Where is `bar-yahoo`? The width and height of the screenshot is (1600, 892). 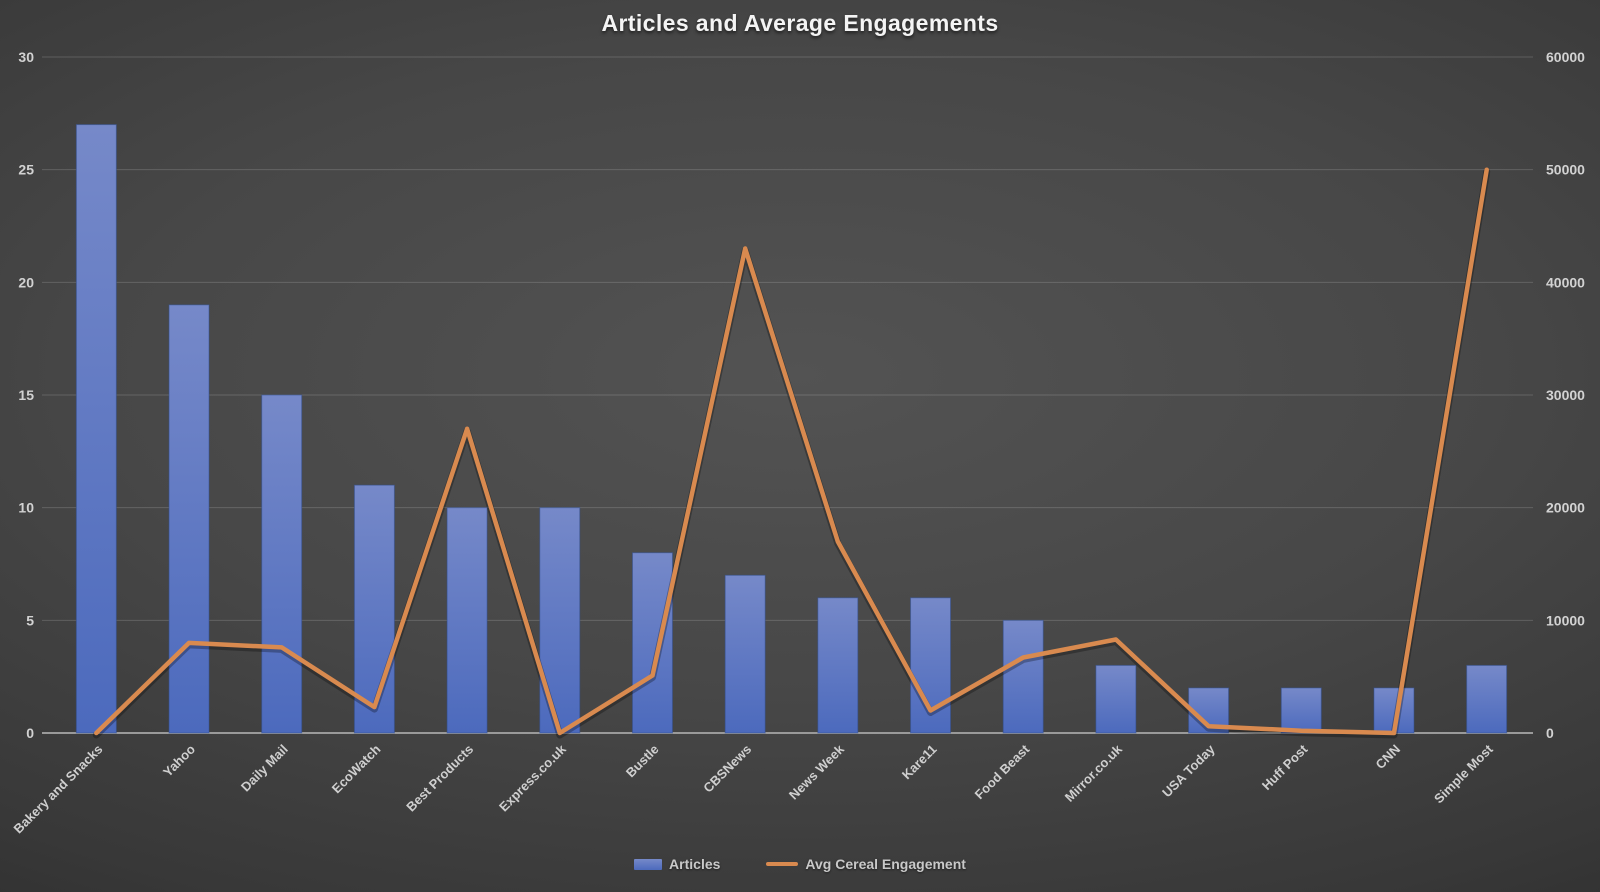
bar-yahoo is located at coordinates (189, 519).